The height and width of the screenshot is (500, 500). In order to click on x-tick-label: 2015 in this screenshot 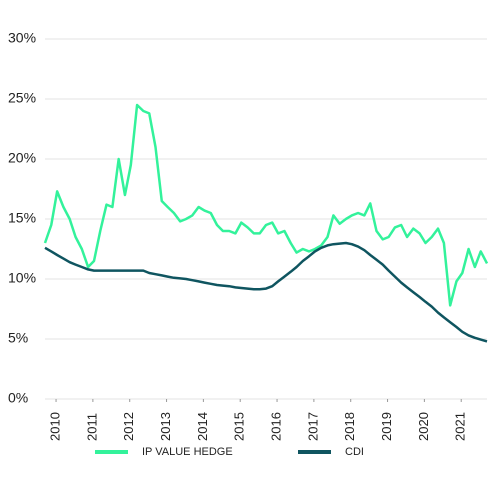, I will do `click(239, 426)`.